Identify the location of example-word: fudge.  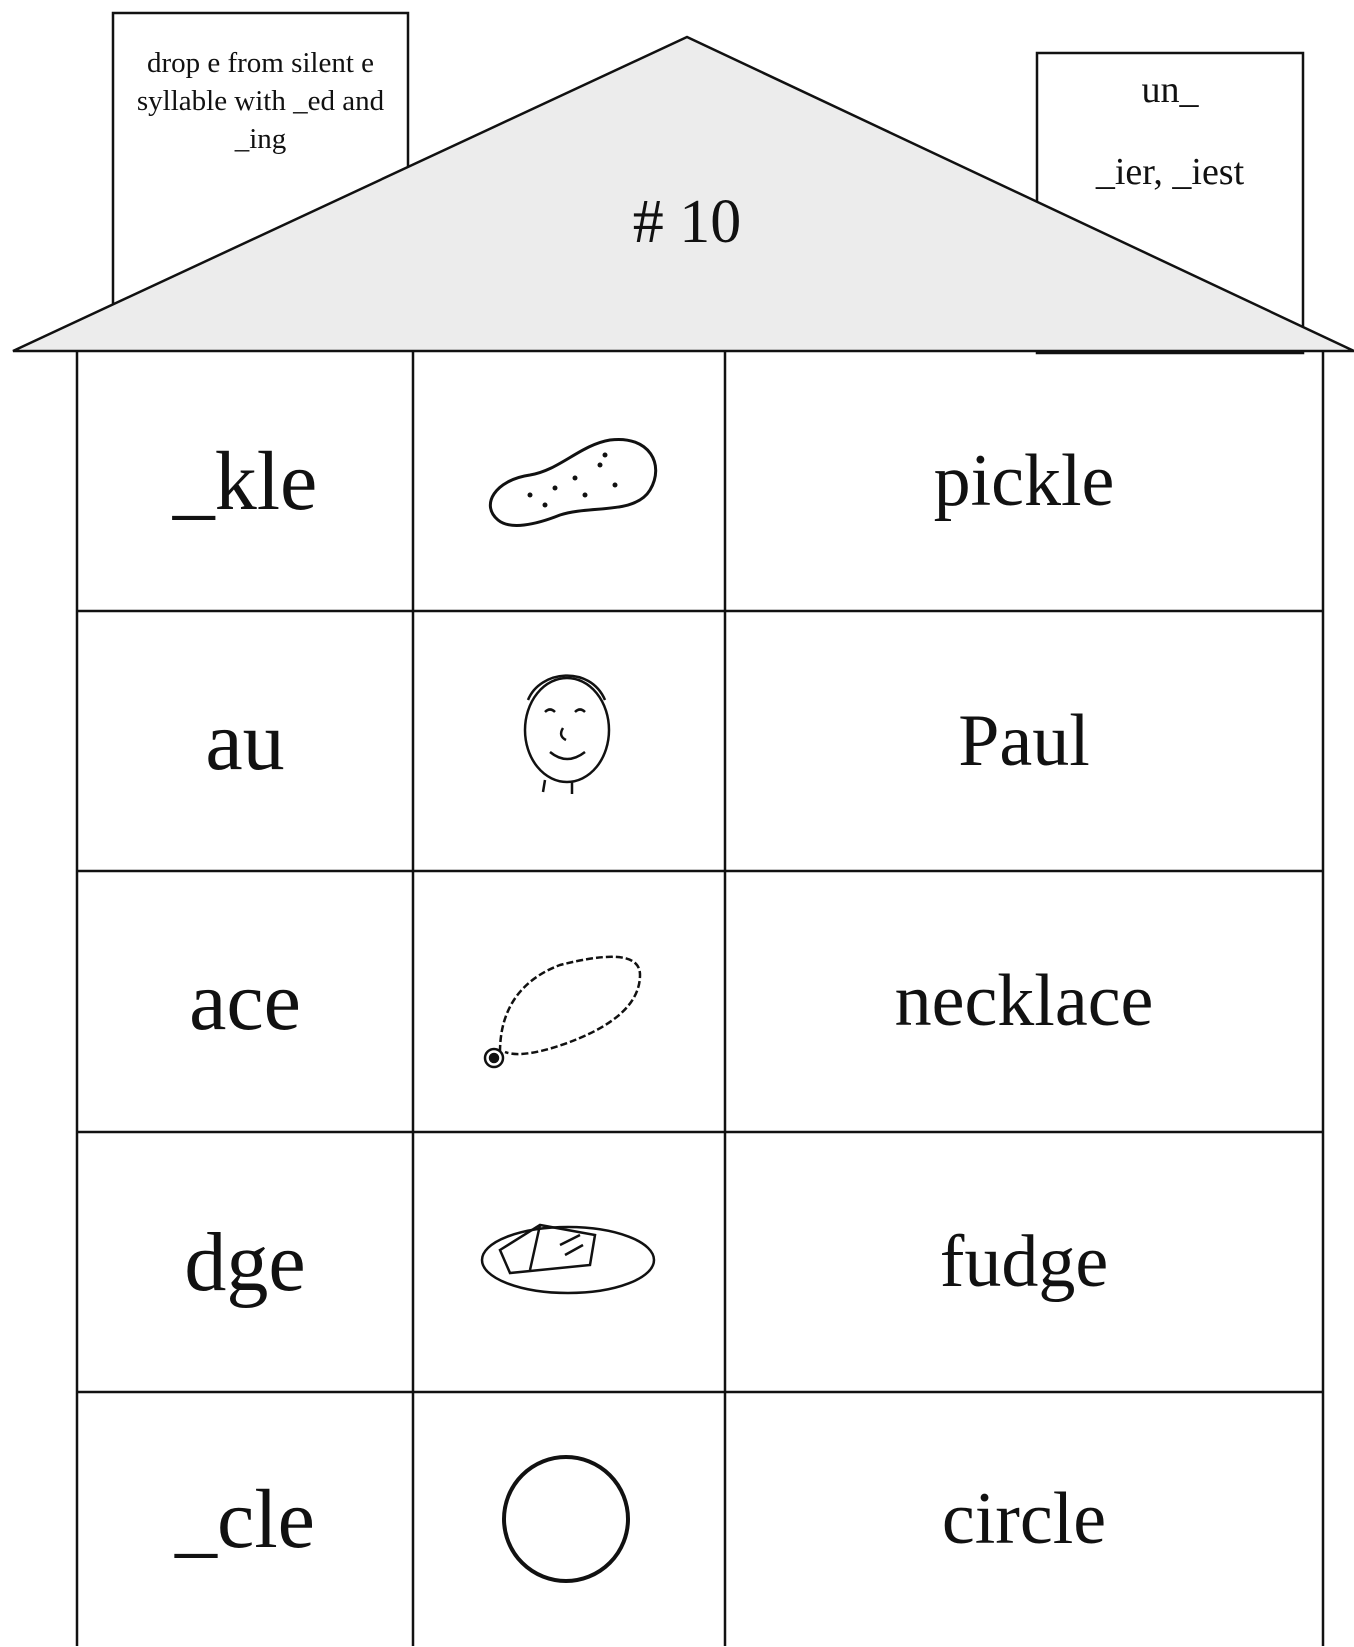
(1024, 1261).